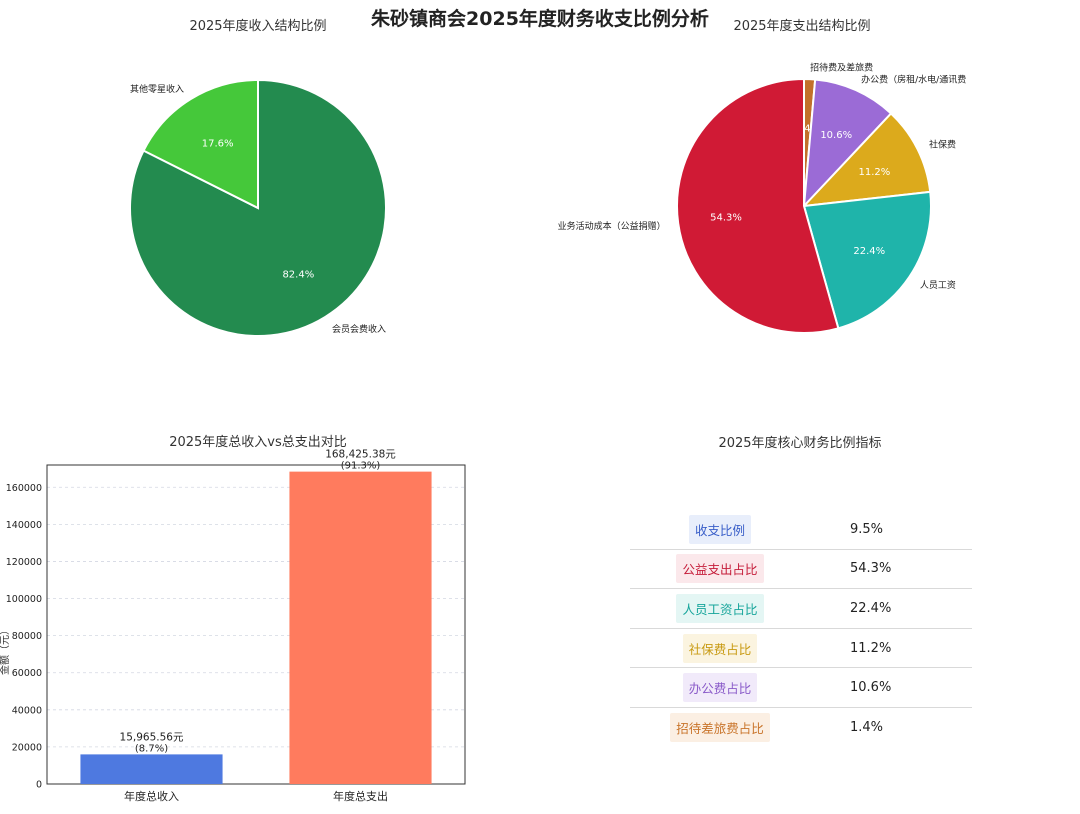 The image size is (1080, 814). What do you see at coordinates (152, 737) in the screenshot?
I see `bar-value-label: 15,965.56元` at bounding box center [152, 737].